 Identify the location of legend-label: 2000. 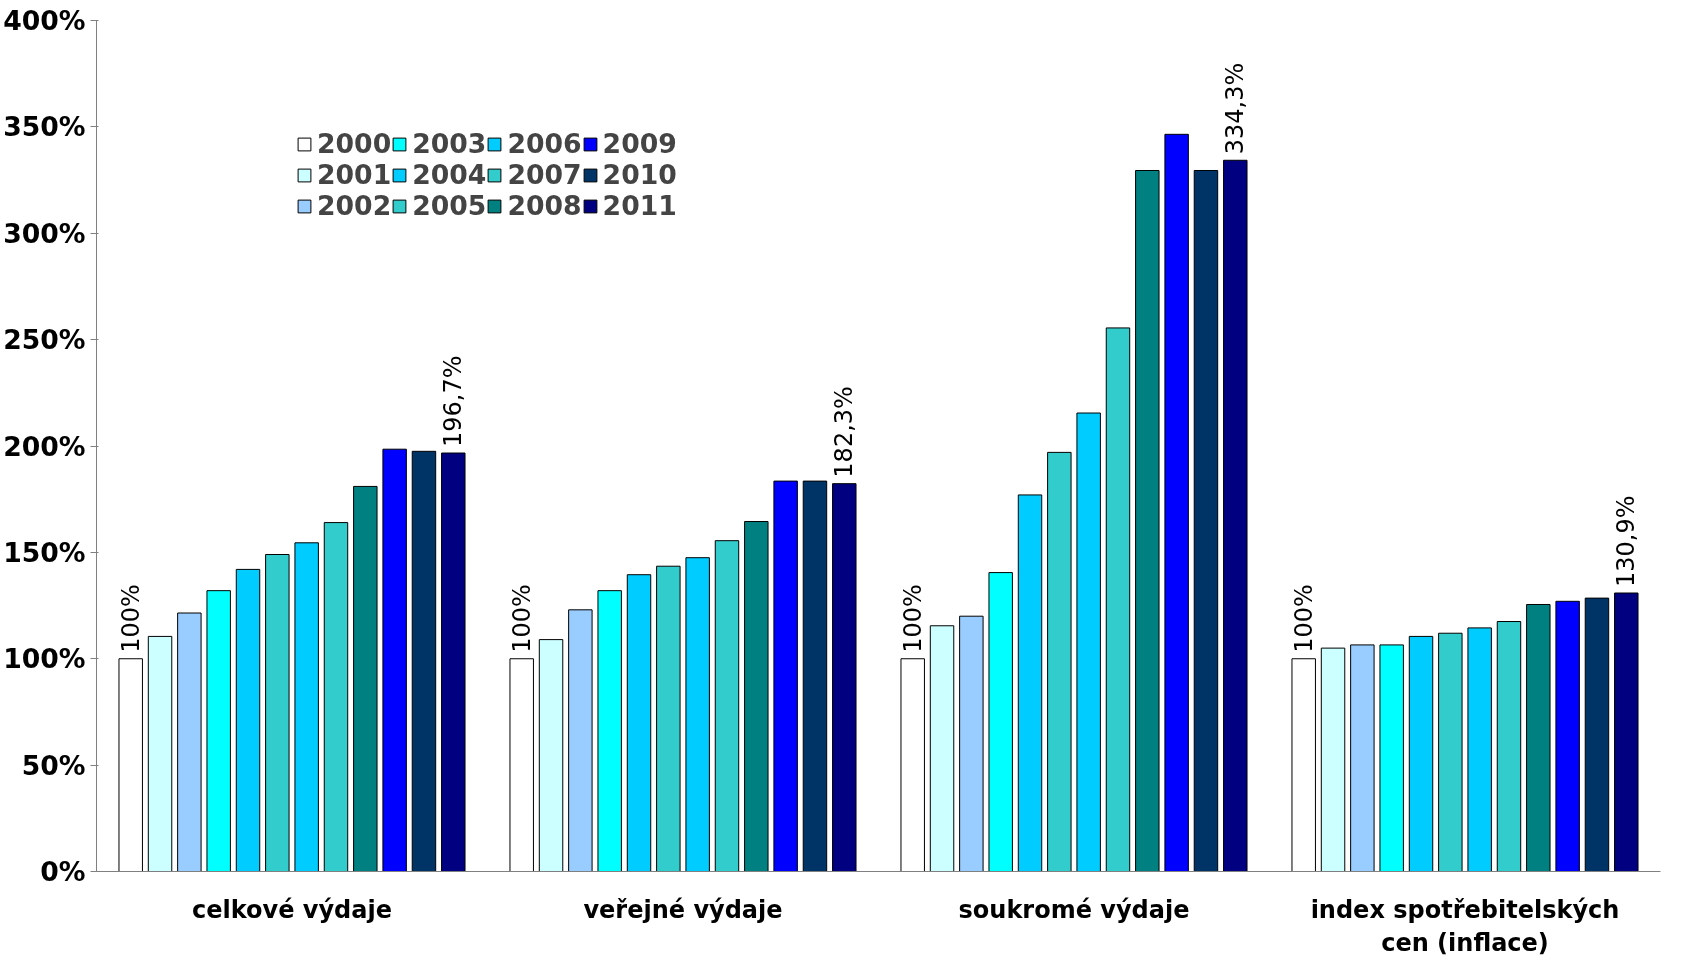
(354, 143).